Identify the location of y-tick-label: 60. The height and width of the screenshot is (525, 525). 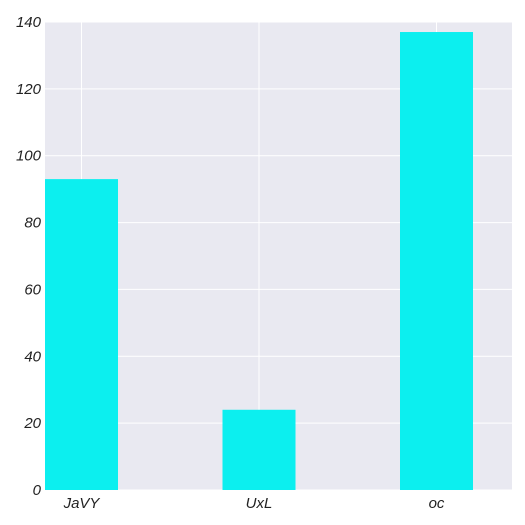
(32, 289).